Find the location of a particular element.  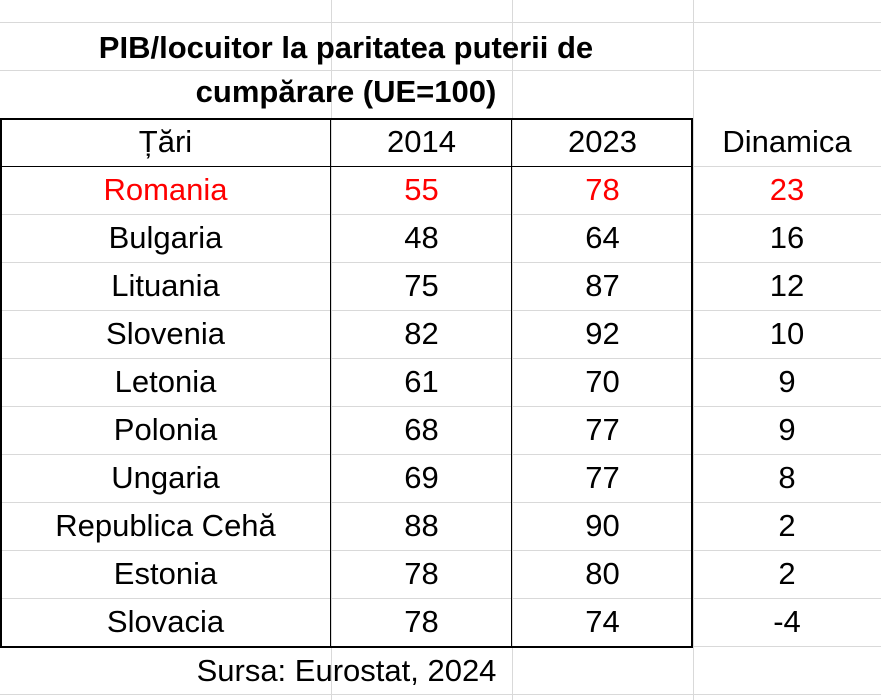

source-note: Sursa: Eurostat, 2024 is located at coordinates (346, 670).